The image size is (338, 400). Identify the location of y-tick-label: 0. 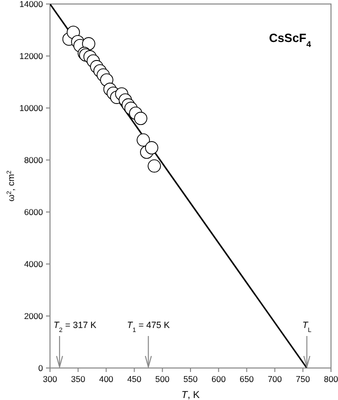
(41, 368).